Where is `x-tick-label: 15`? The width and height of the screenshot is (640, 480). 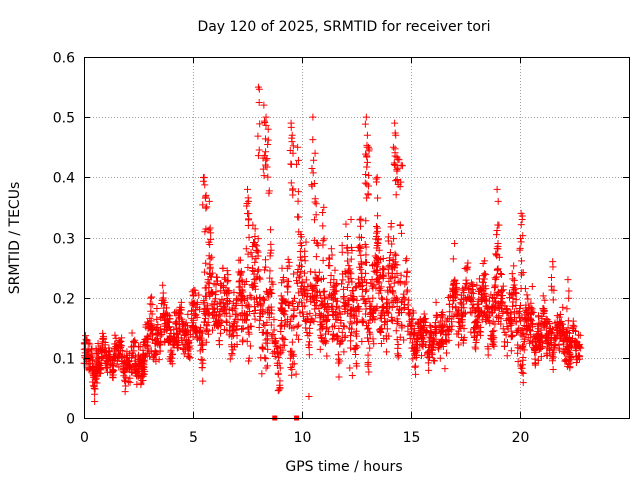
x-tick-label: 15 is located at coordinates (412, 438).